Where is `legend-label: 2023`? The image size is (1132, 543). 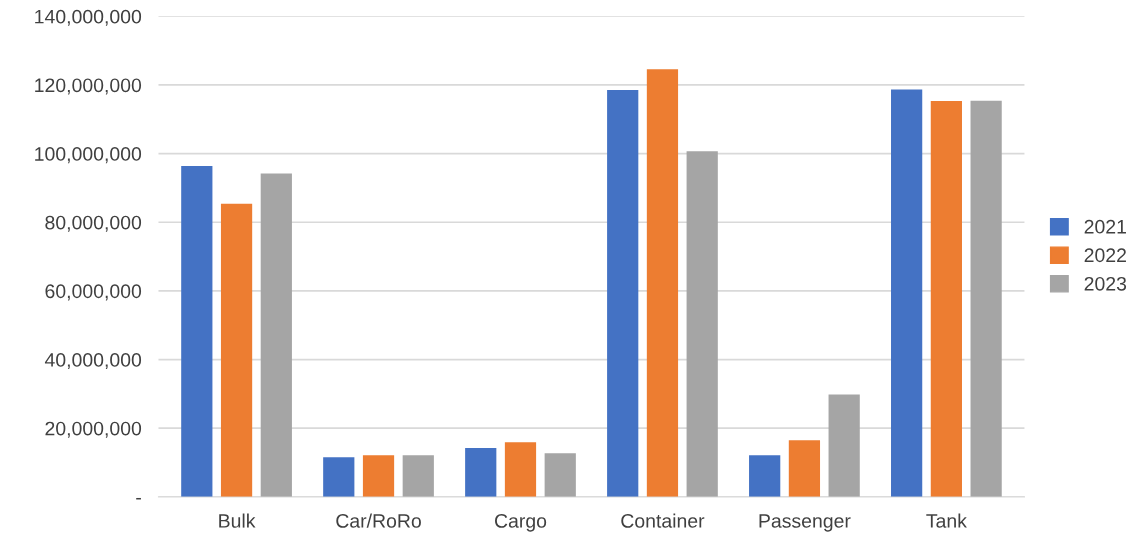 legend-label: 2023 is located at coordinates (1105, 283).